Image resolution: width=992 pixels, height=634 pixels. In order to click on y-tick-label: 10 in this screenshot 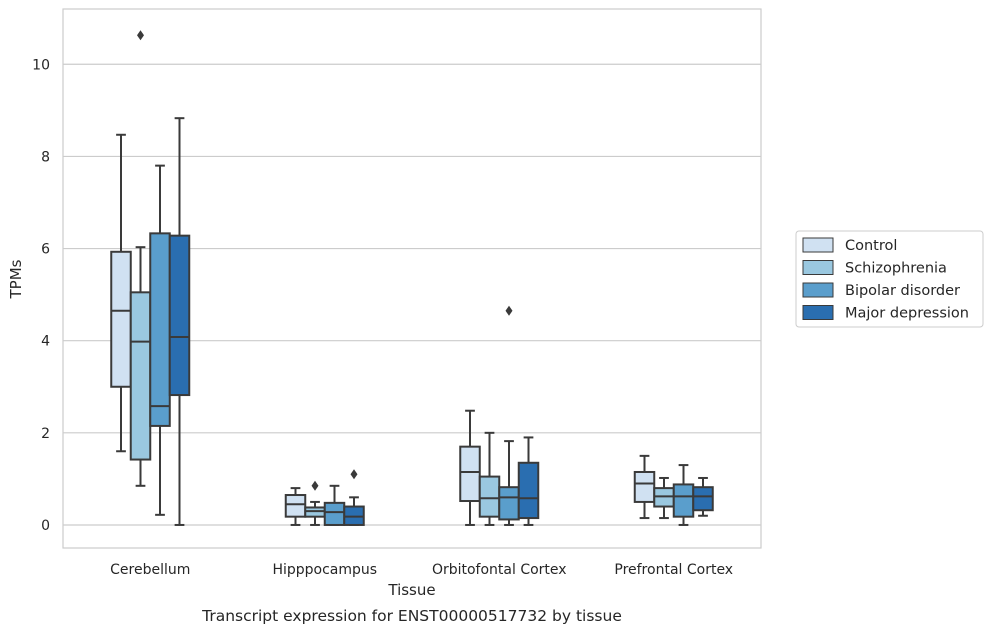, I will do `click(41, 65)`.